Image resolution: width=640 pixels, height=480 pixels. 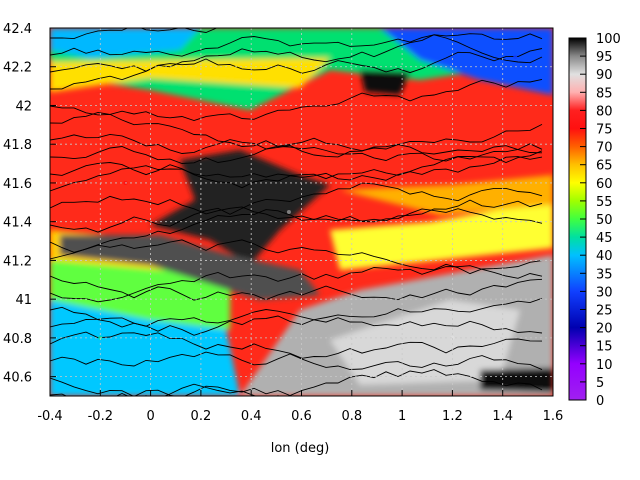 What do you see at coordinates (600, 383) in the screenshot?
I see `colorbar-tick-label: 5` at bounding box center [600, 383].